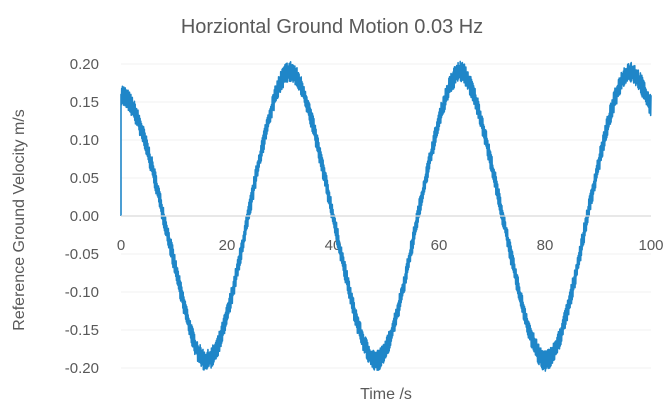  What do you see at coordinates (332, 27) in the screenshot?
I see `chart-title: Horziontal Ground Motion 0.03 Hz` at bounding box center [332, 27].